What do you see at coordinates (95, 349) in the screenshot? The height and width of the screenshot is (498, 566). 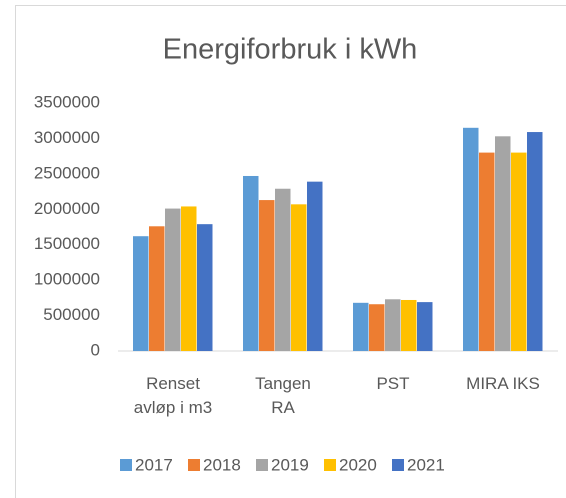 I see `y-tick-label: 0` at bounding box center [95, 349].